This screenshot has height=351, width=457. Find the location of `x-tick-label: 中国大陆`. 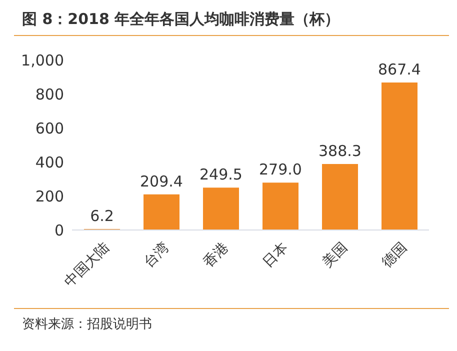

x-tick-label: 中国大陆 is located at coordinates (87, 265).